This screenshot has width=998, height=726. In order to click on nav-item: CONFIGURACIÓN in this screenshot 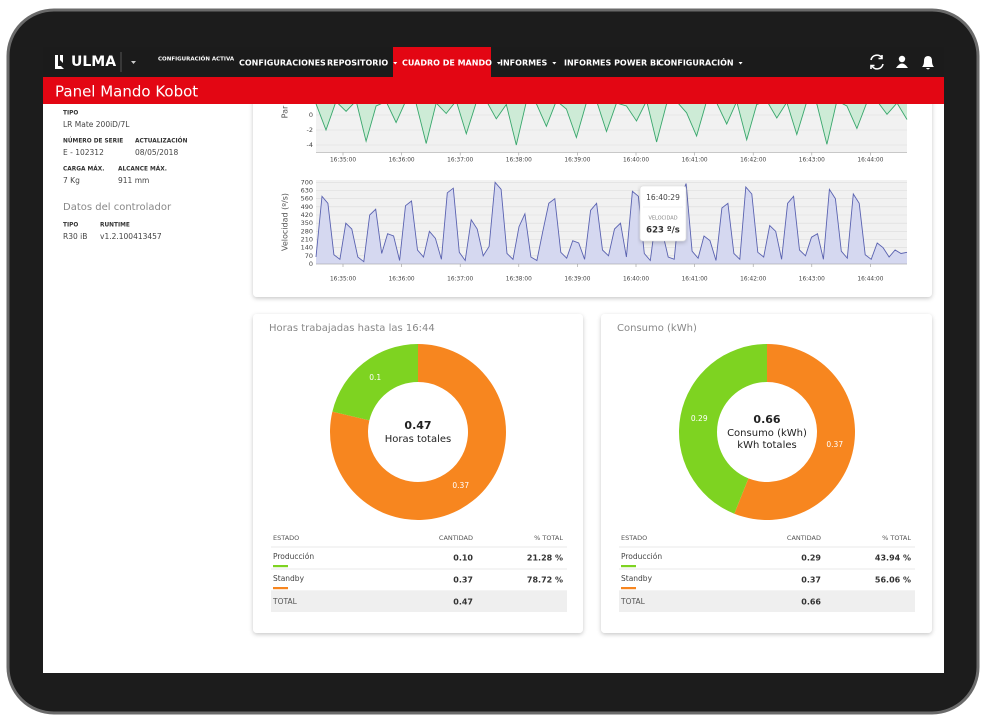, I will do `click(696, 62)`.